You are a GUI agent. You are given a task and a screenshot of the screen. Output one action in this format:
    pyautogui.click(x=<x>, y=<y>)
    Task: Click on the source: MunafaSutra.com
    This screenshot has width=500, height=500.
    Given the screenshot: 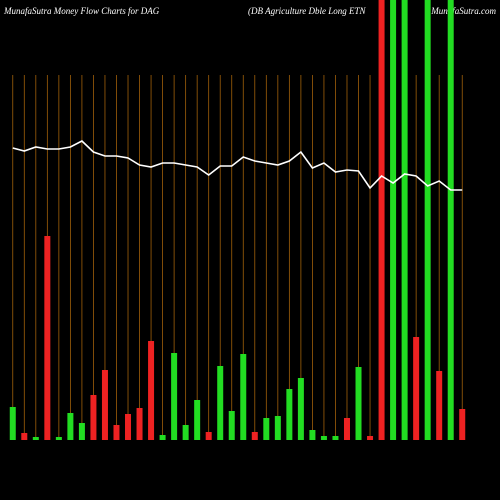 What is the action you would take?
    pyautogui.click(x=463, y=11)
    